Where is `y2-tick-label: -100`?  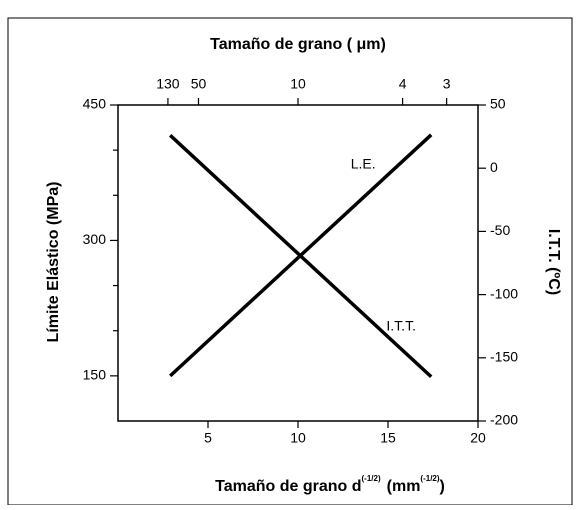
y2-tick-label: -100 is located at coordinates (504, 293).